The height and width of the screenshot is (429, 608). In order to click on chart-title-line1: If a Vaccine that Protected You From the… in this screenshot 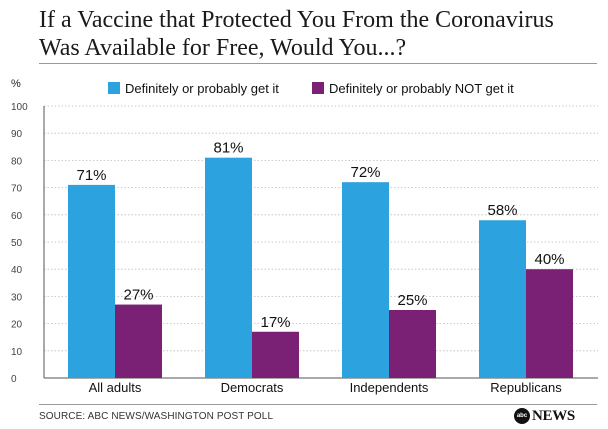, I will do `click(296, 20)`.